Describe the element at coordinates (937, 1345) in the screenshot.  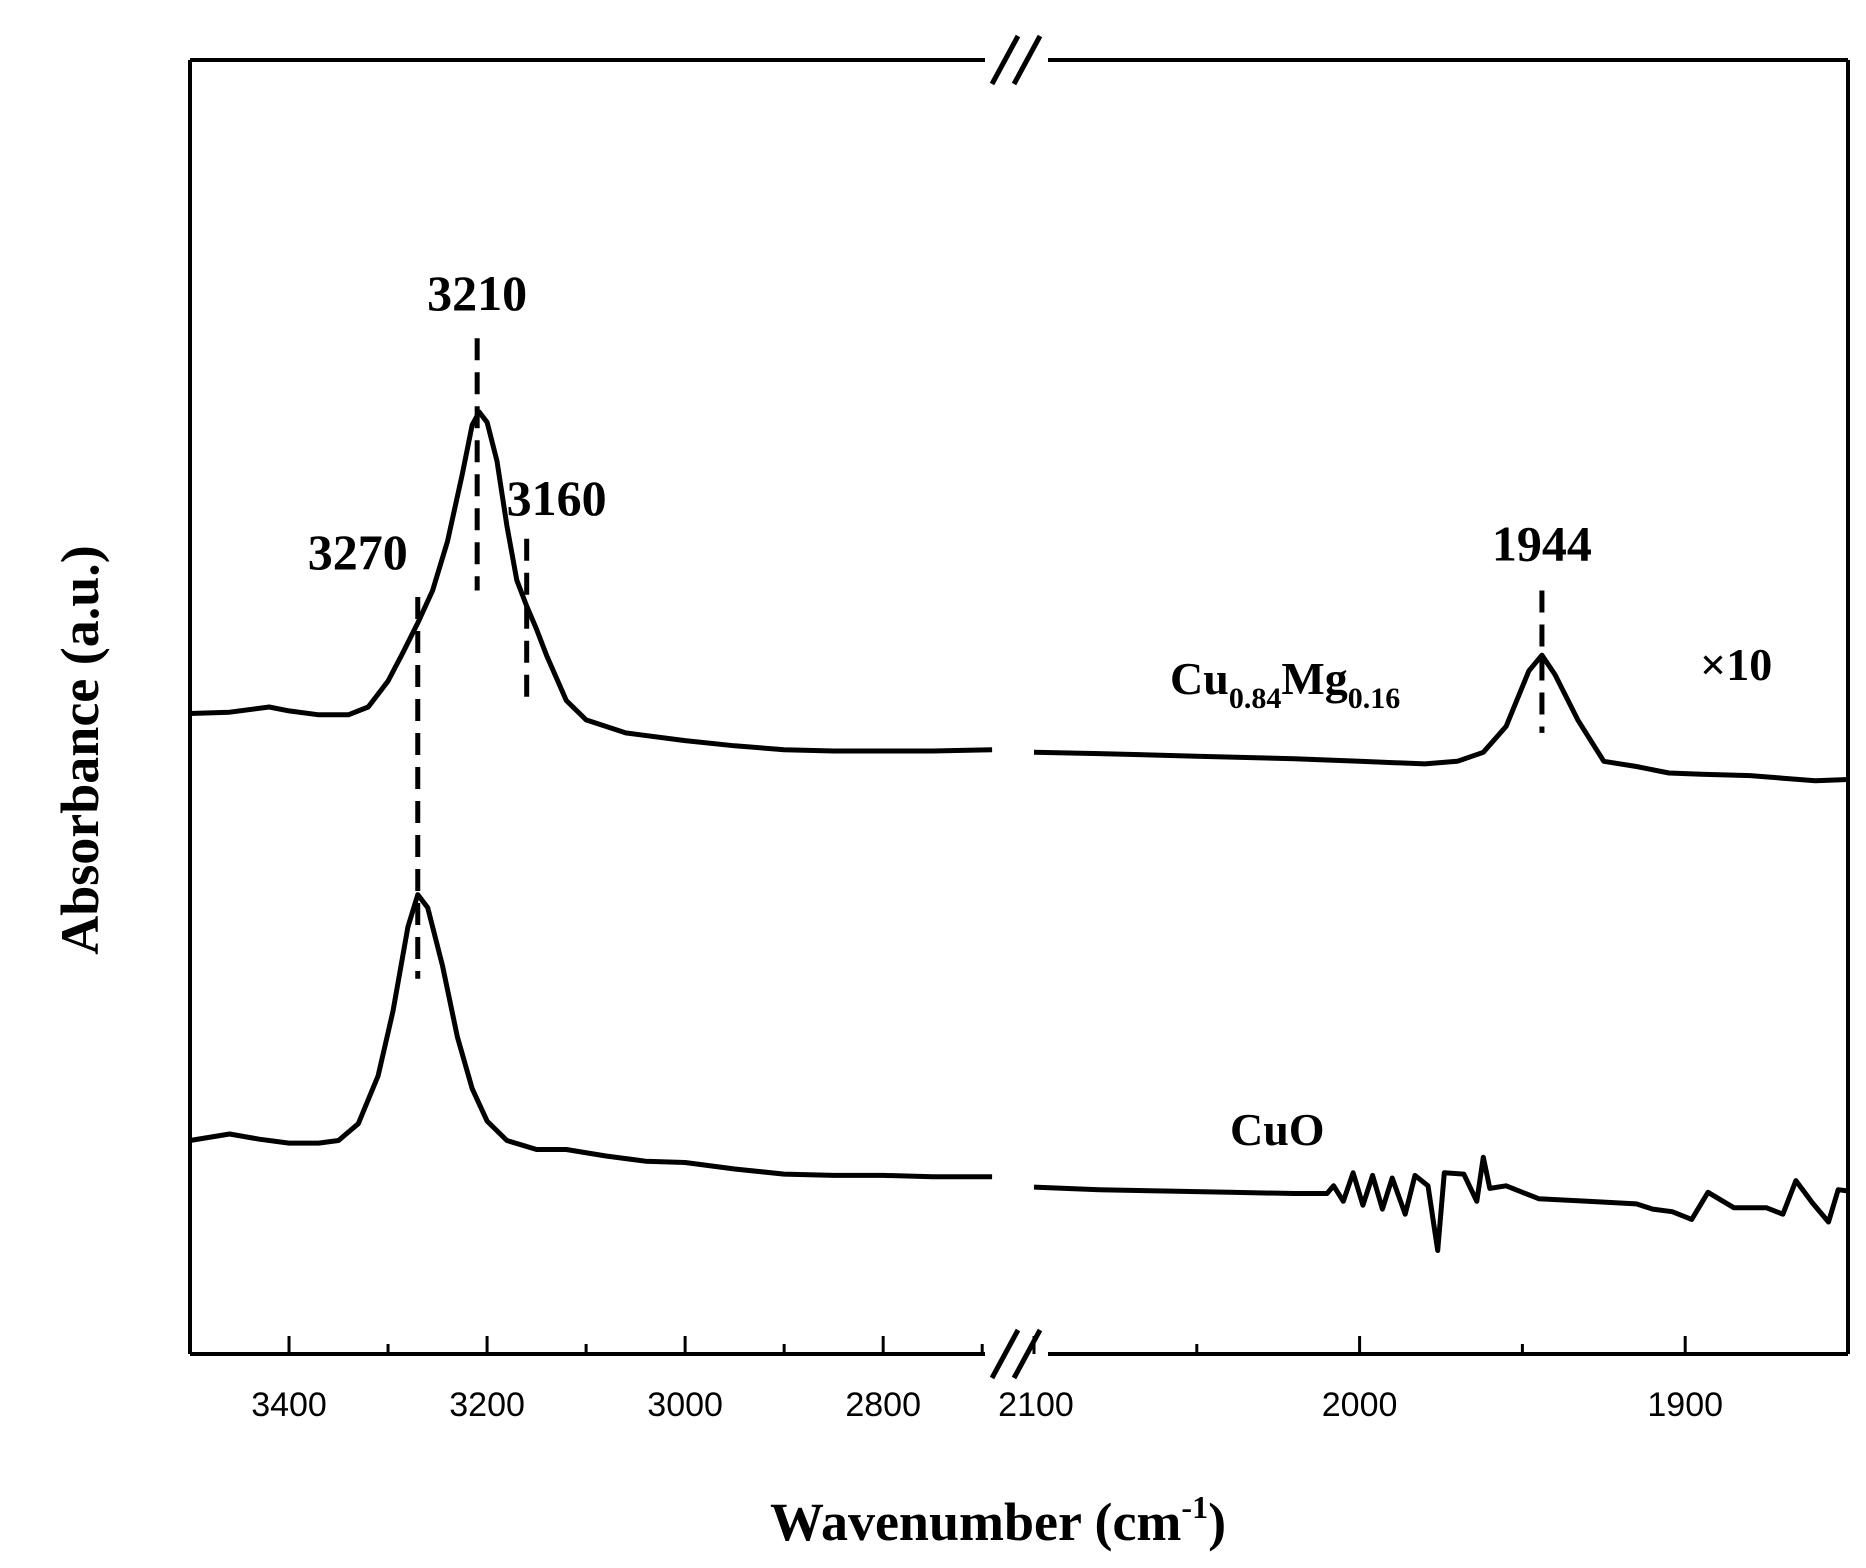
I see `x-axis-ticks` at that location.